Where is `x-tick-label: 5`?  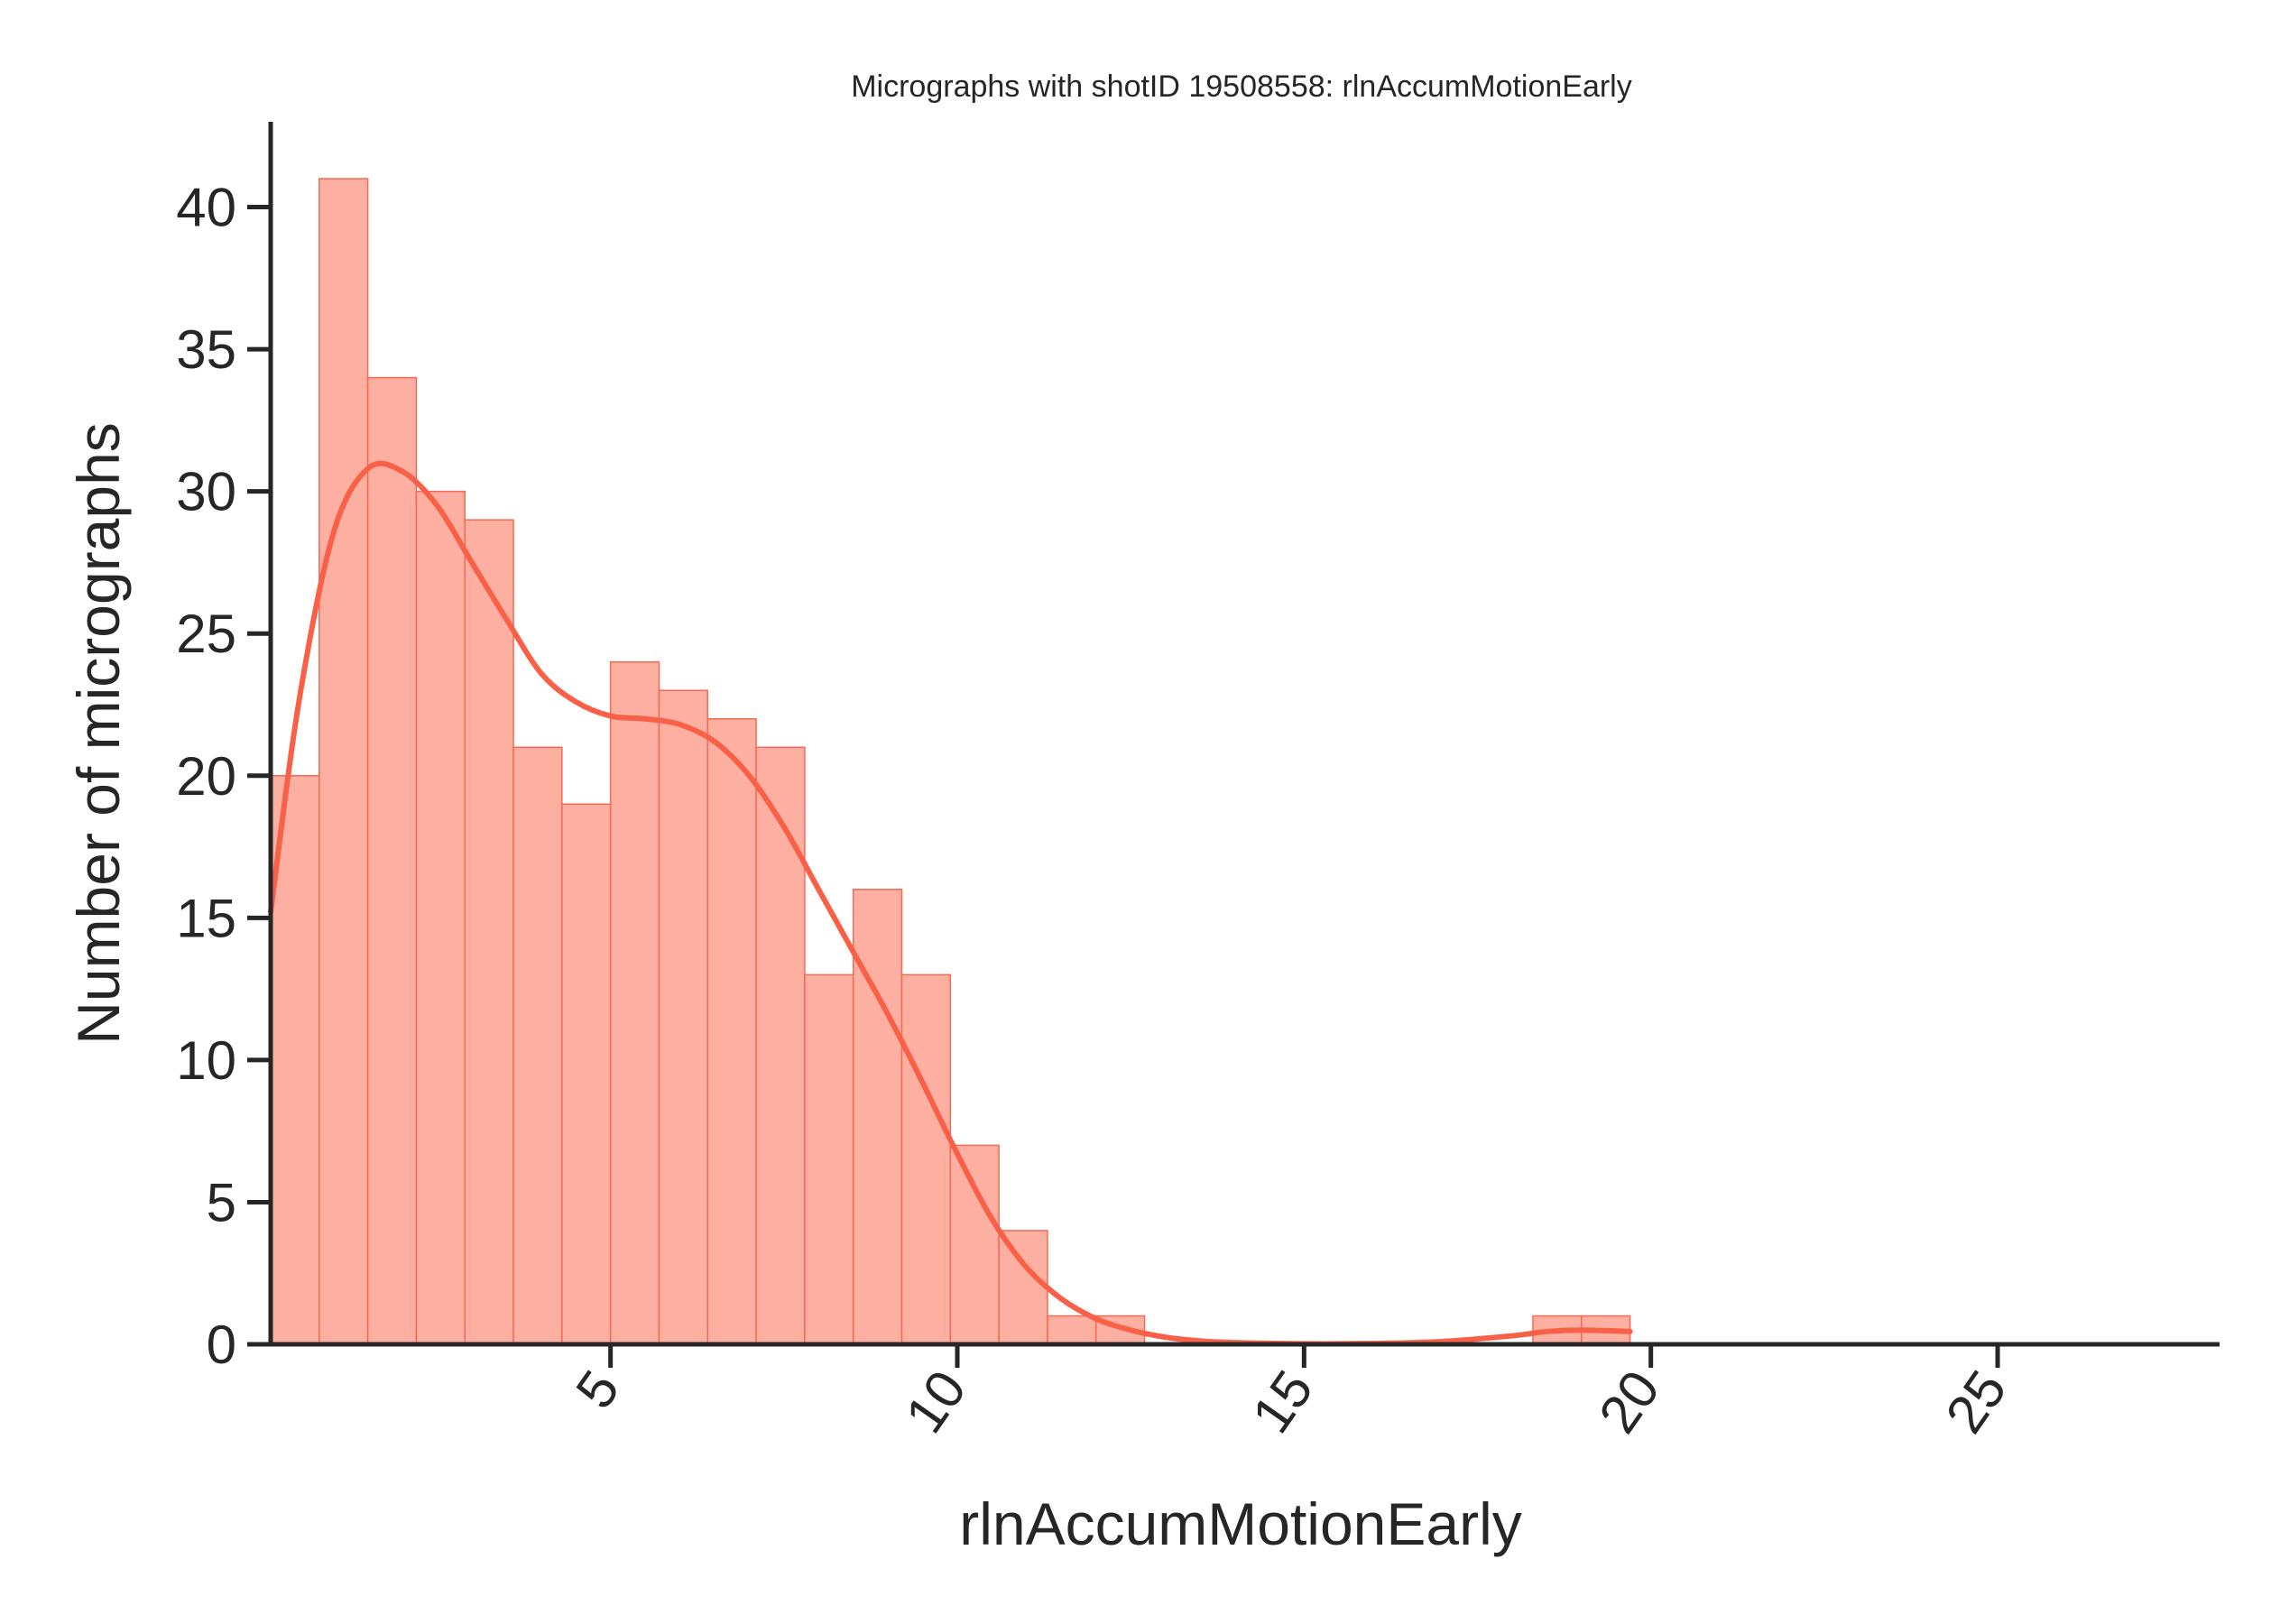 x-tick-label: 5 is located at coordinates (597, 1390).